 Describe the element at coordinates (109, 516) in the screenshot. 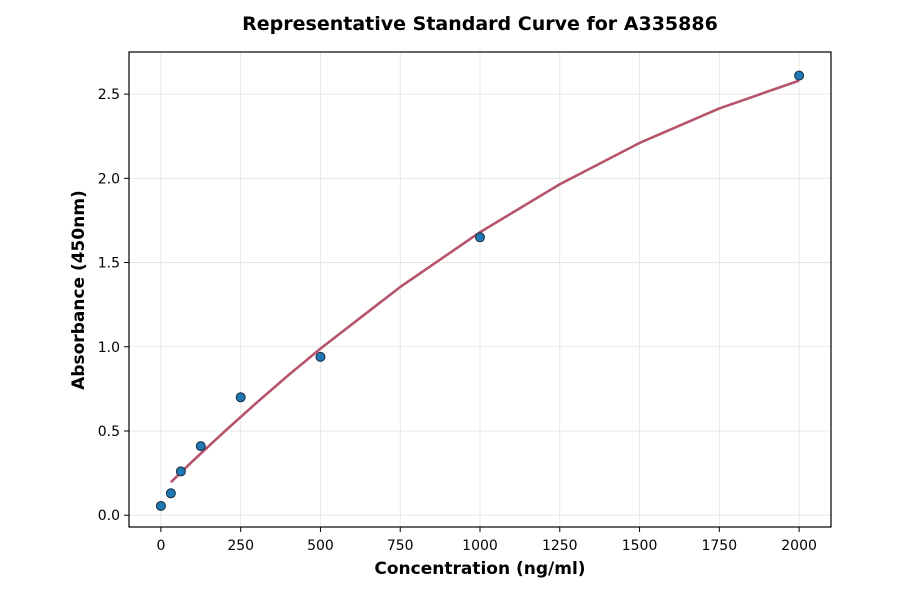

I see `y-tick-label: 0.0` at that location.